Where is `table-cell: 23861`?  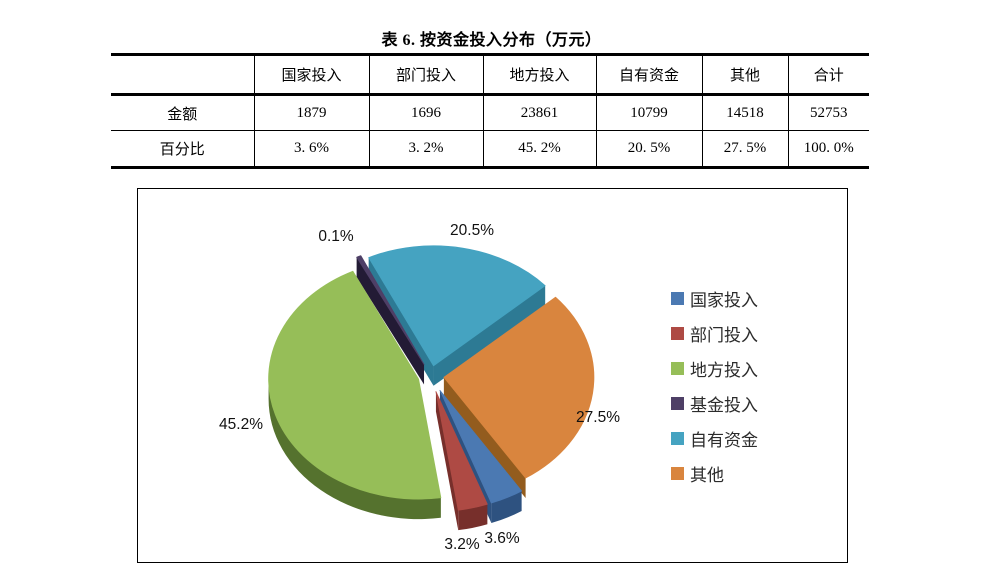
table-cell: 23861 is located at coordinates (539, 112).